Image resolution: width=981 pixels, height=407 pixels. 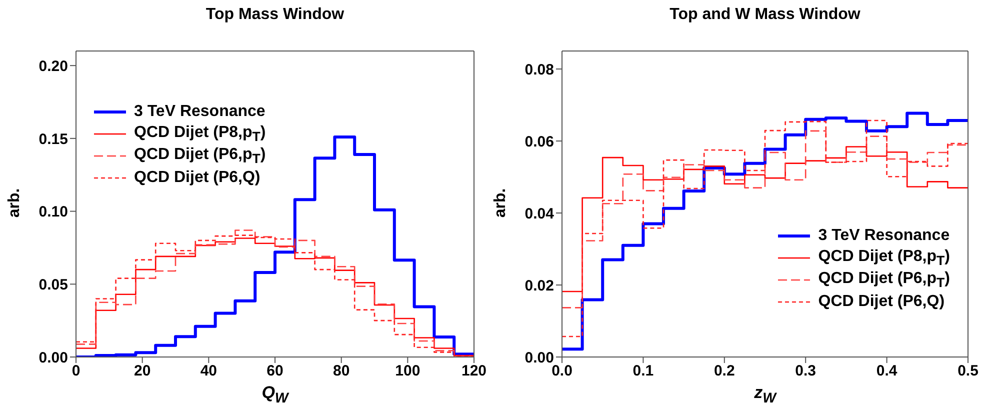 What do you see at coordinates (765, 15) in the screenshot?
I see `chart-title: Top and W Mass Window` at bounding box center [765, 15].